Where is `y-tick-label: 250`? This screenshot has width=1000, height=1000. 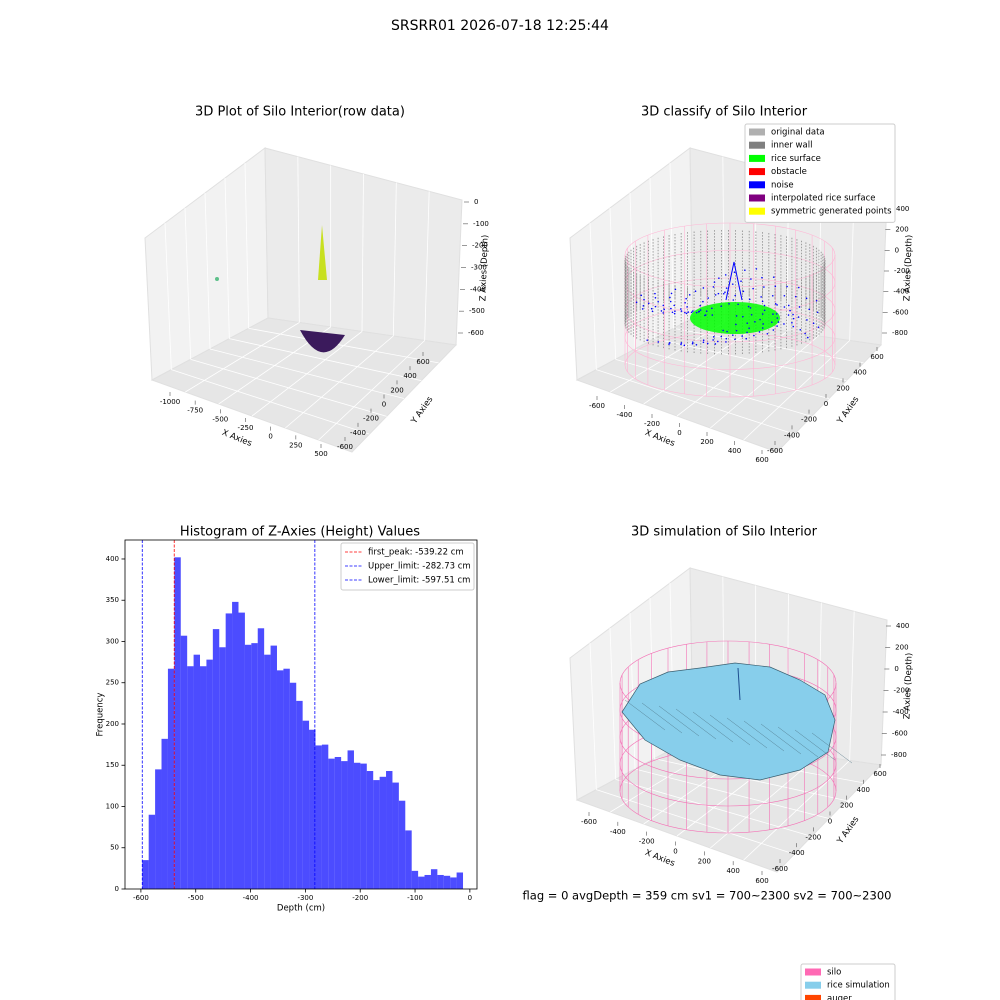 y-tick-label: 250 is located at coordinates (112, 683).